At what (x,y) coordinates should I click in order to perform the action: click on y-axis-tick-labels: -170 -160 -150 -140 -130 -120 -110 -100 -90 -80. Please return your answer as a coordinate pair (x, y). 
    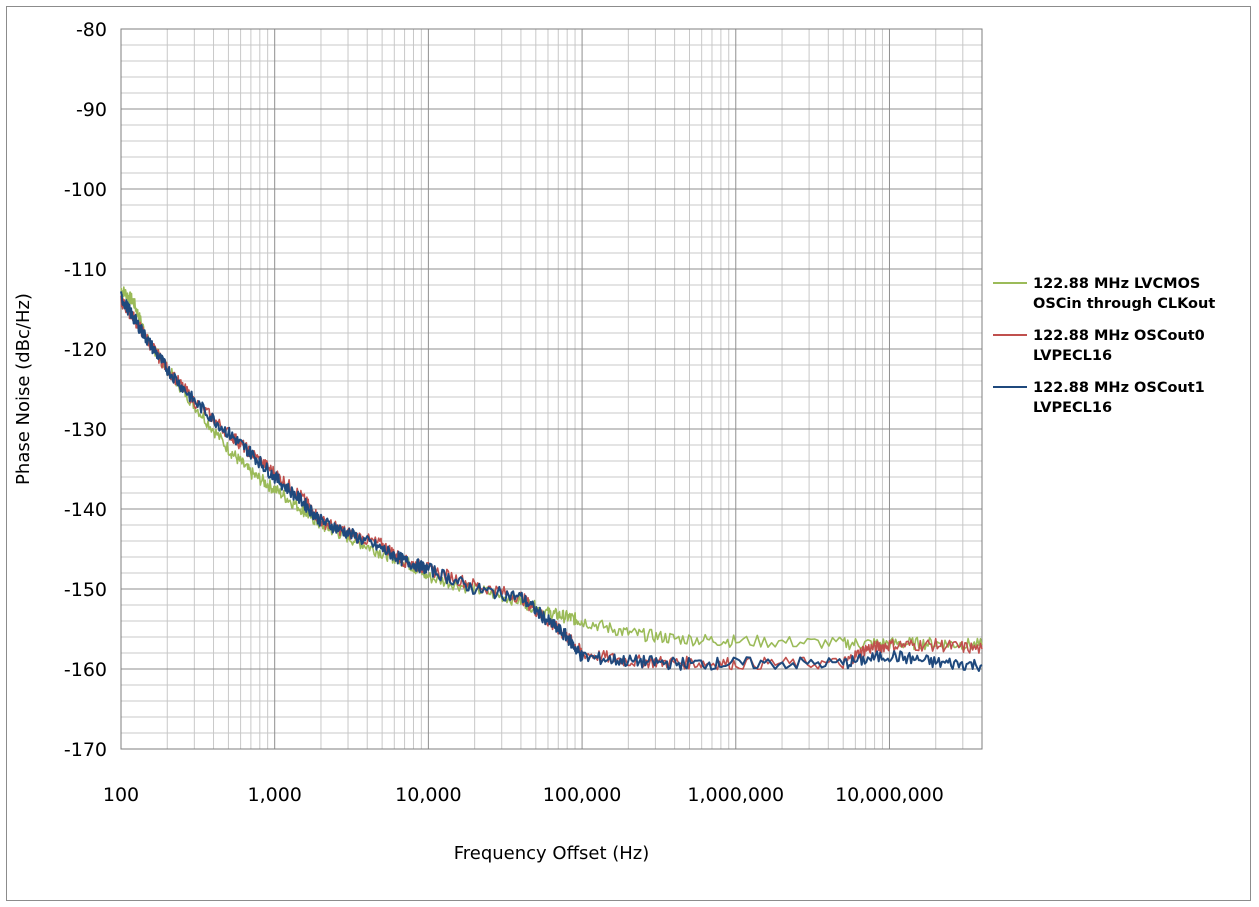
    Looking at the image, I should click on (85, 390).